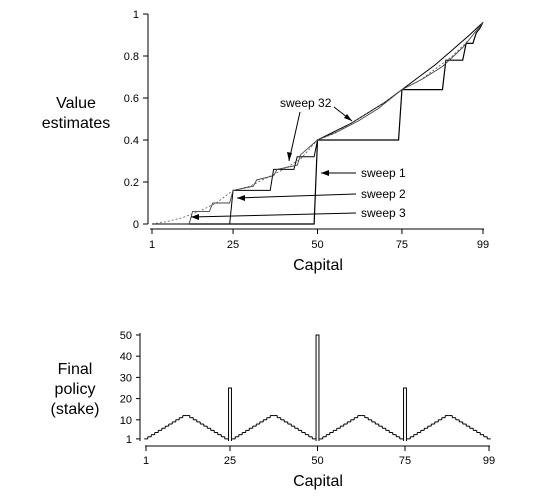 This screenshot has width=553, height=500. Describe the element at coordinates (317, 245) in the screenshot. I see `top-xtick-label: 50` at that location.